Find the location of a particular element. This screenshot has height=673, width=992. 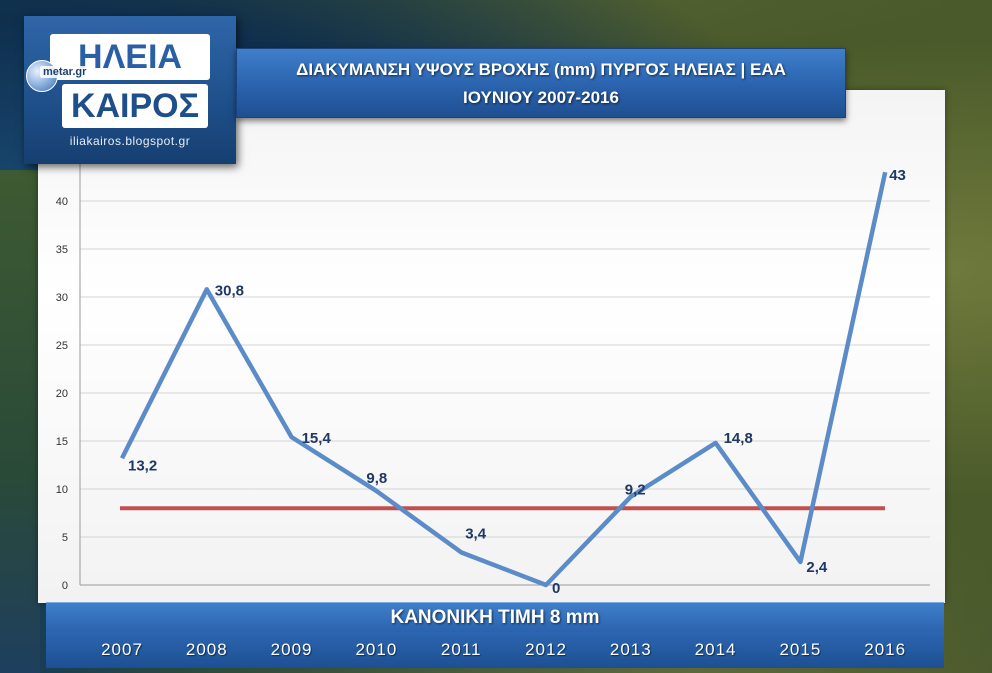

y-tick-label: 40 is located at coordinates (62, 202).